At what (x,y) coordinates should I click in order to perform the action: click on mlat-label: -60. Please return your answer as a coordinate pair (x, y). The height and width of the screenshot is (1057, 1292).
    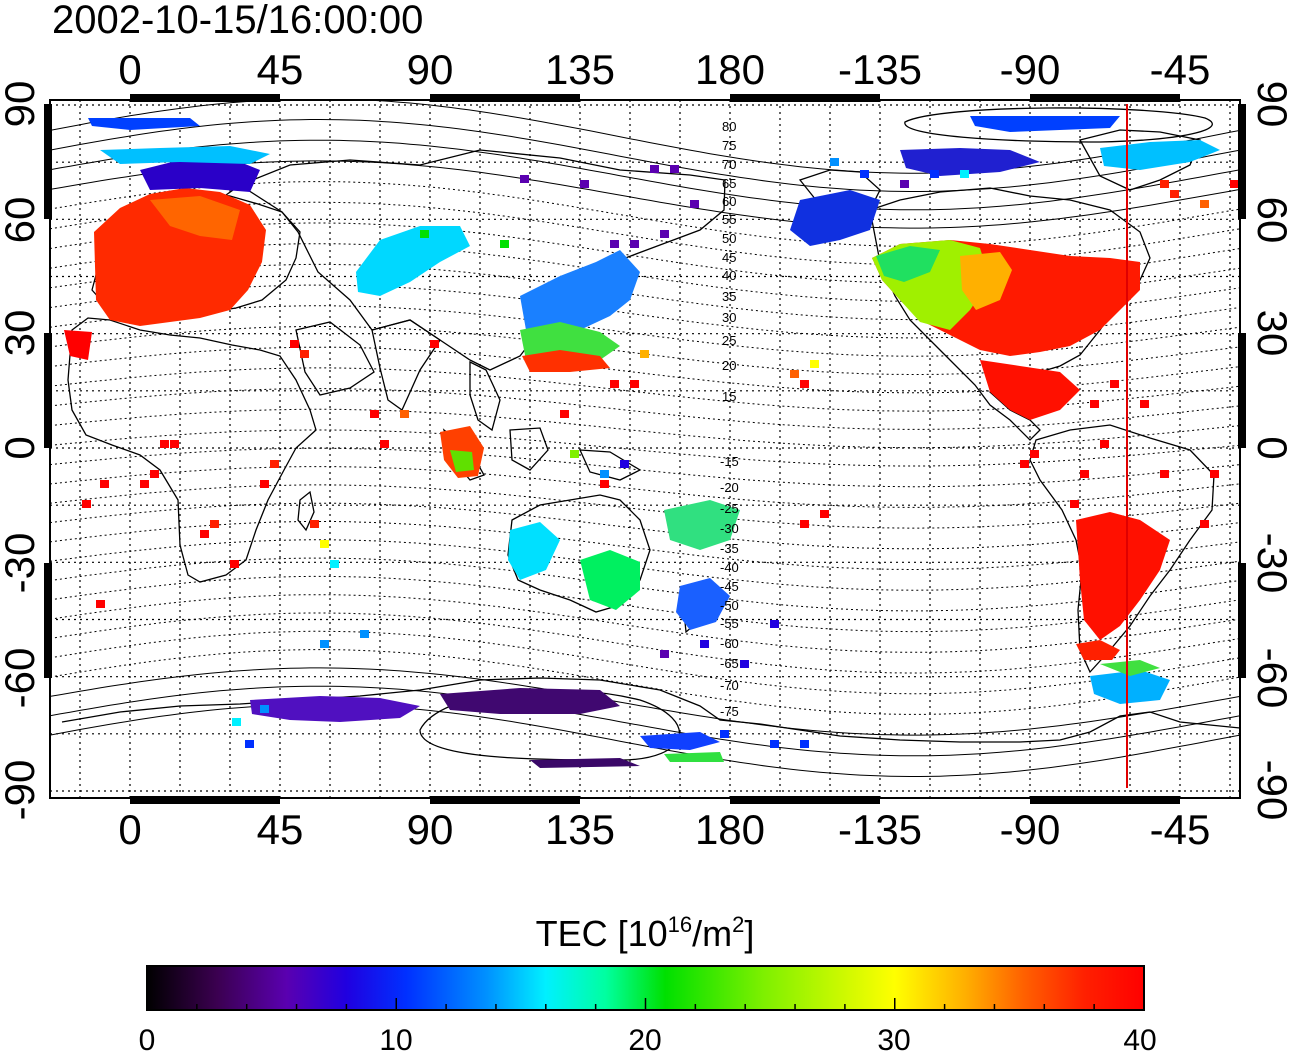
    Looking at the image, I should click on (729, 643).